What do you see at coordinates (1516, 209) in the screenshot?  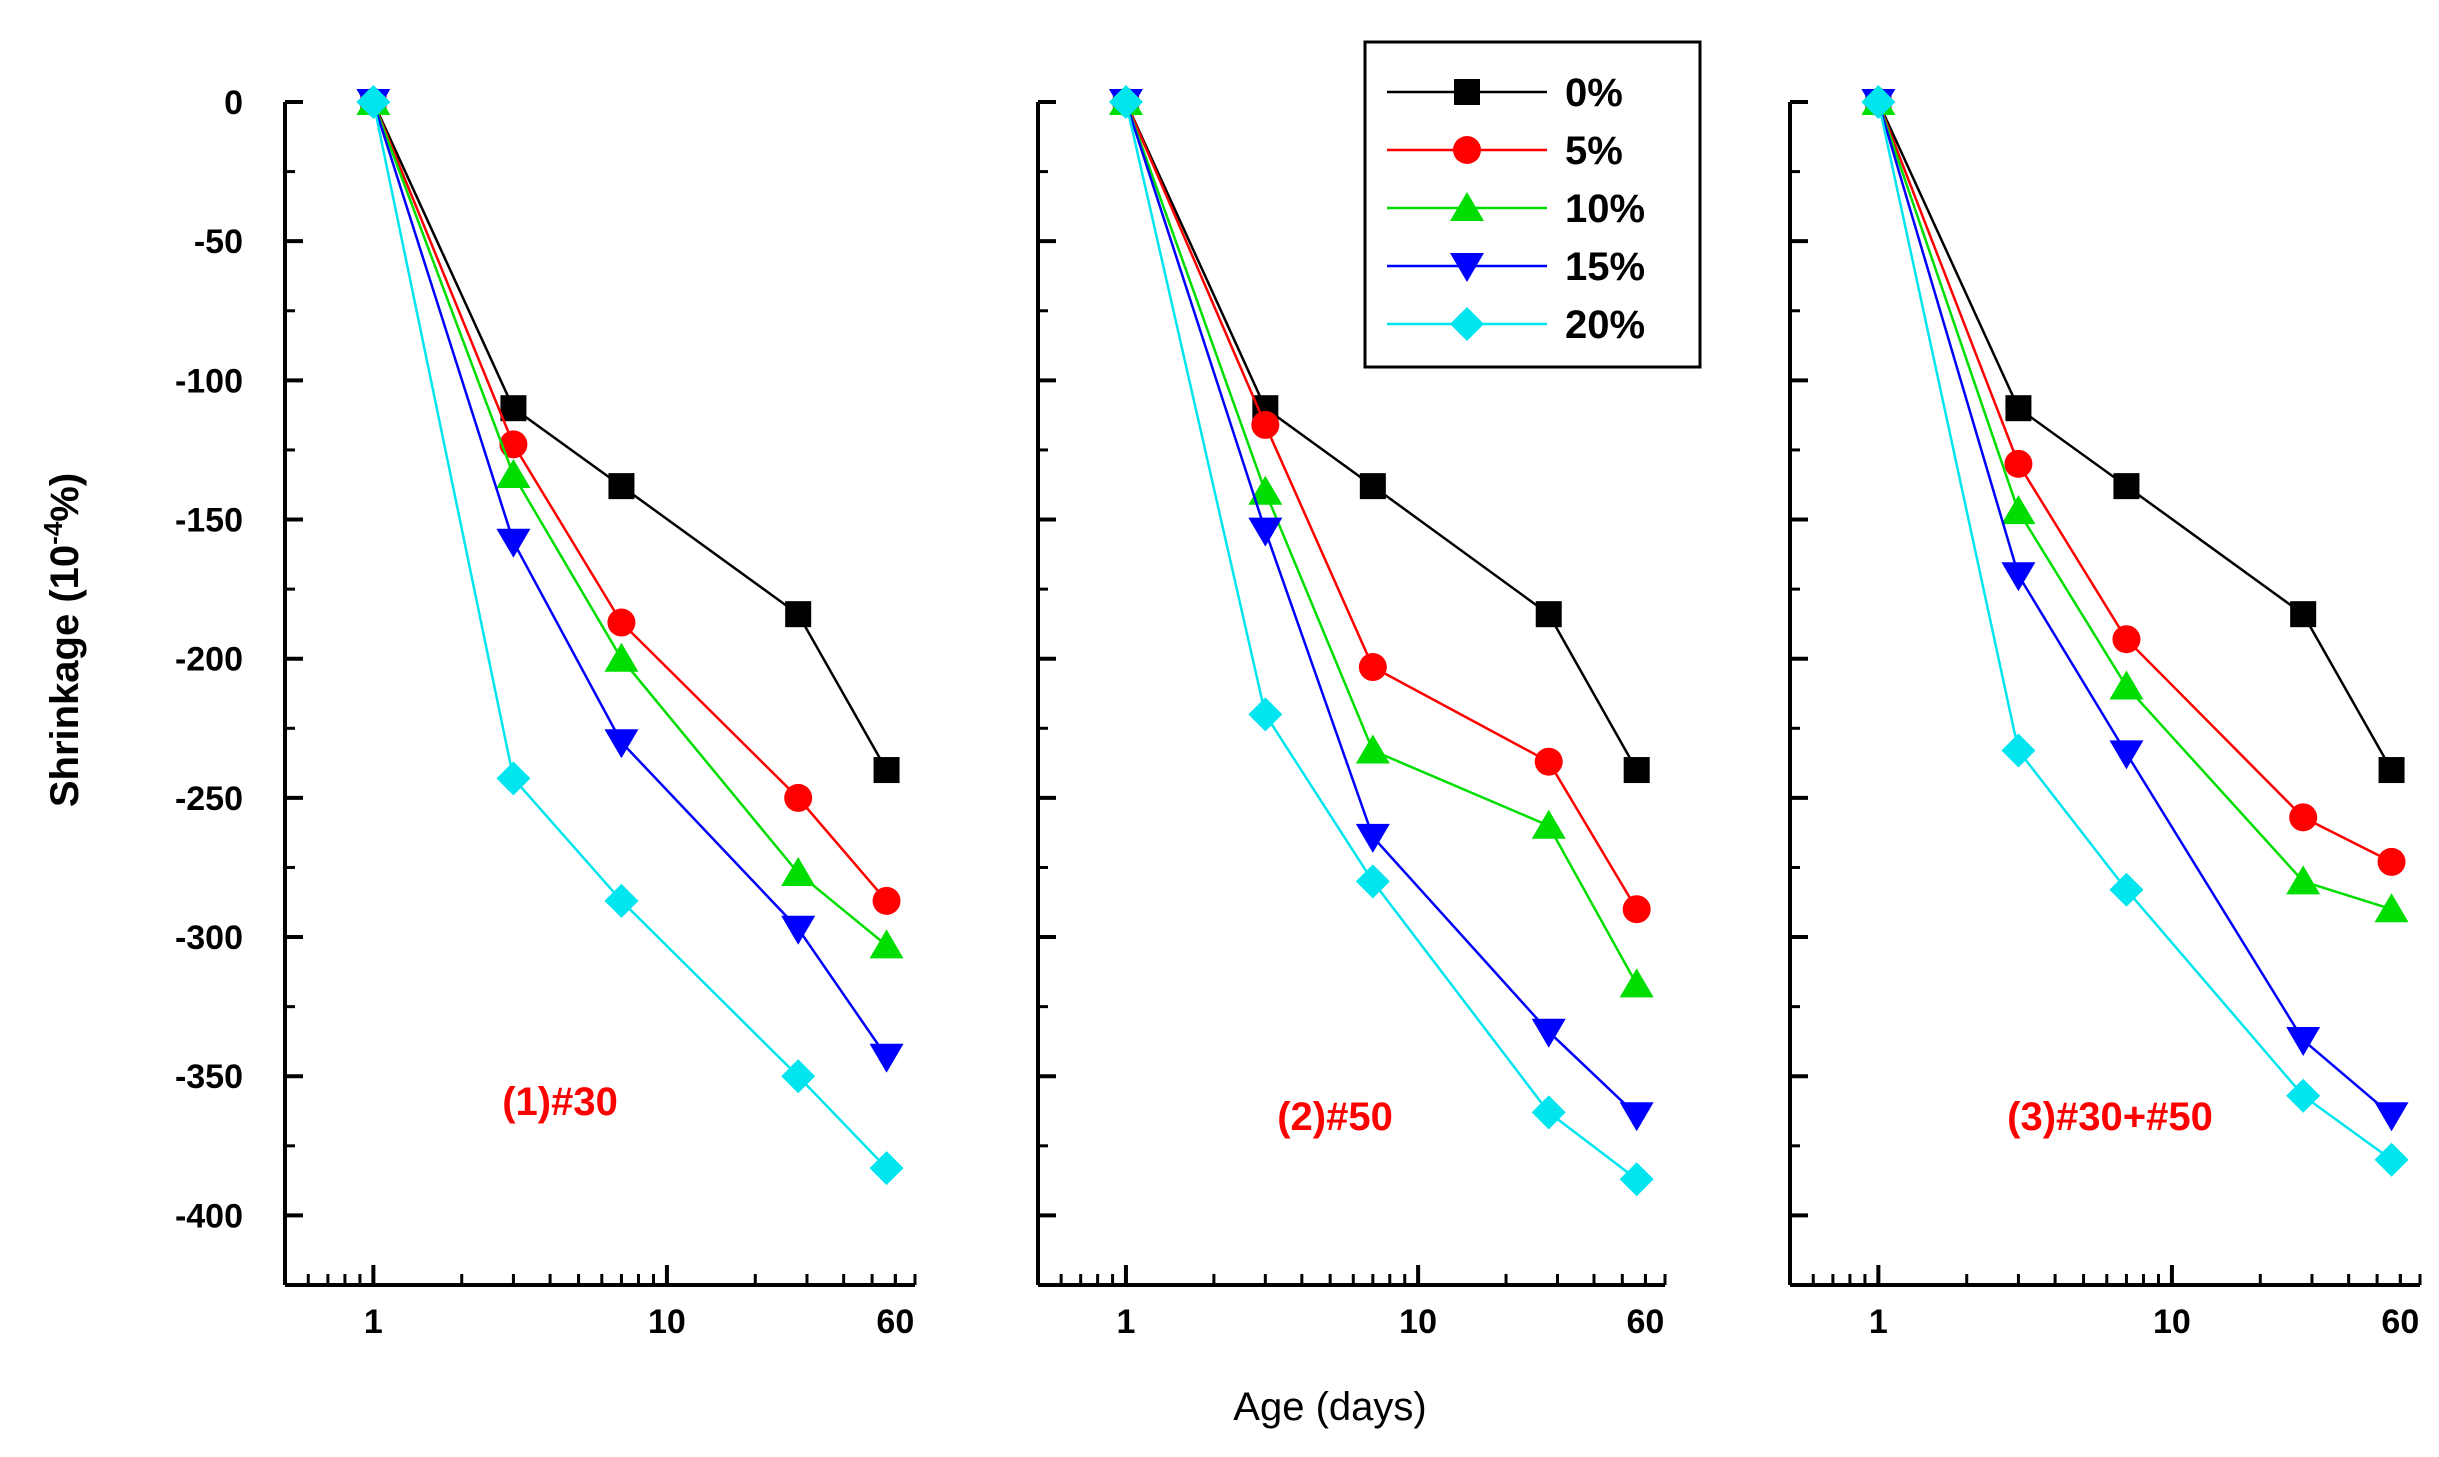 I see `legend-item-10%: 10%` at bounding box center [1516, 209].